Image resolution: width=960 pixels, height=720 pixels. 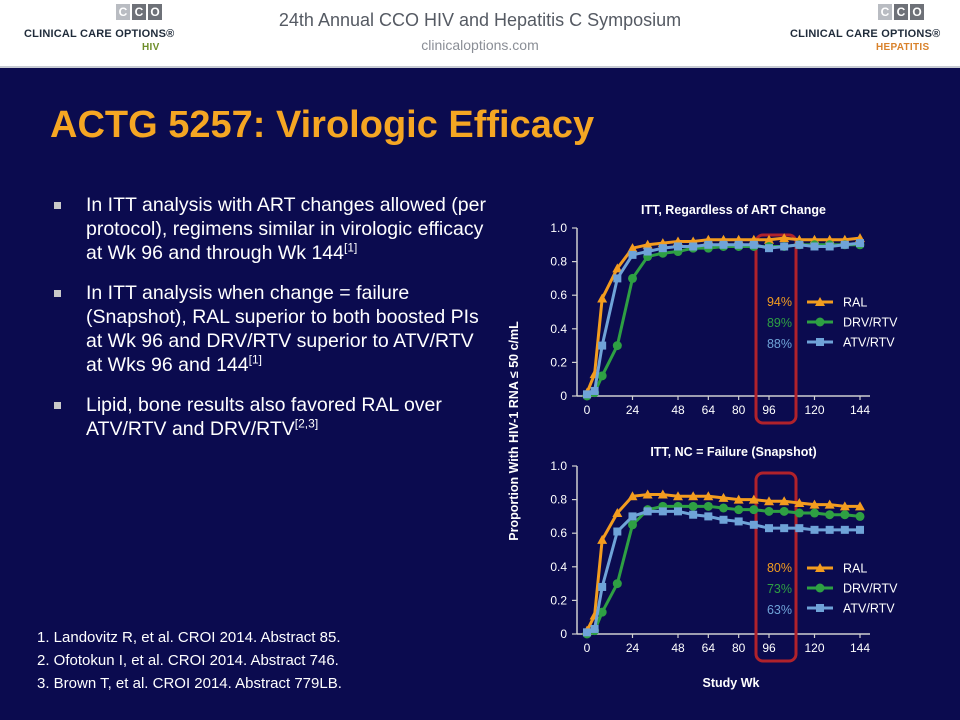 What do you see at coordinates (885, 12) in the screenshot?
I see `logo-box: C` at bounding box center [885, 12].